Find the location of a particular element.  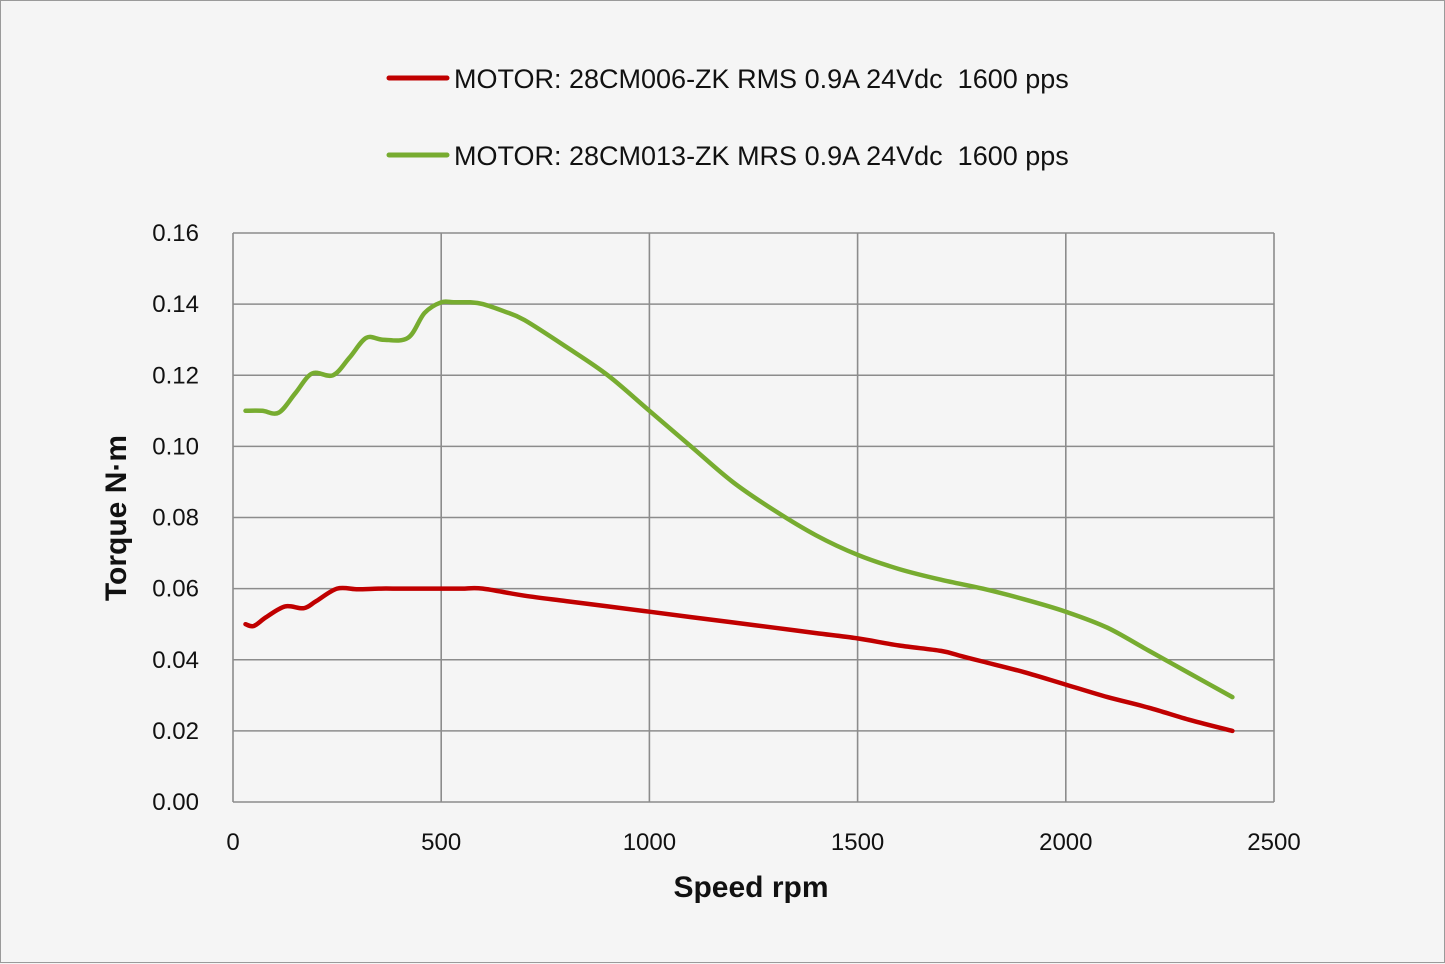

series-line-28cm006 is located at coordinates (739, 659).